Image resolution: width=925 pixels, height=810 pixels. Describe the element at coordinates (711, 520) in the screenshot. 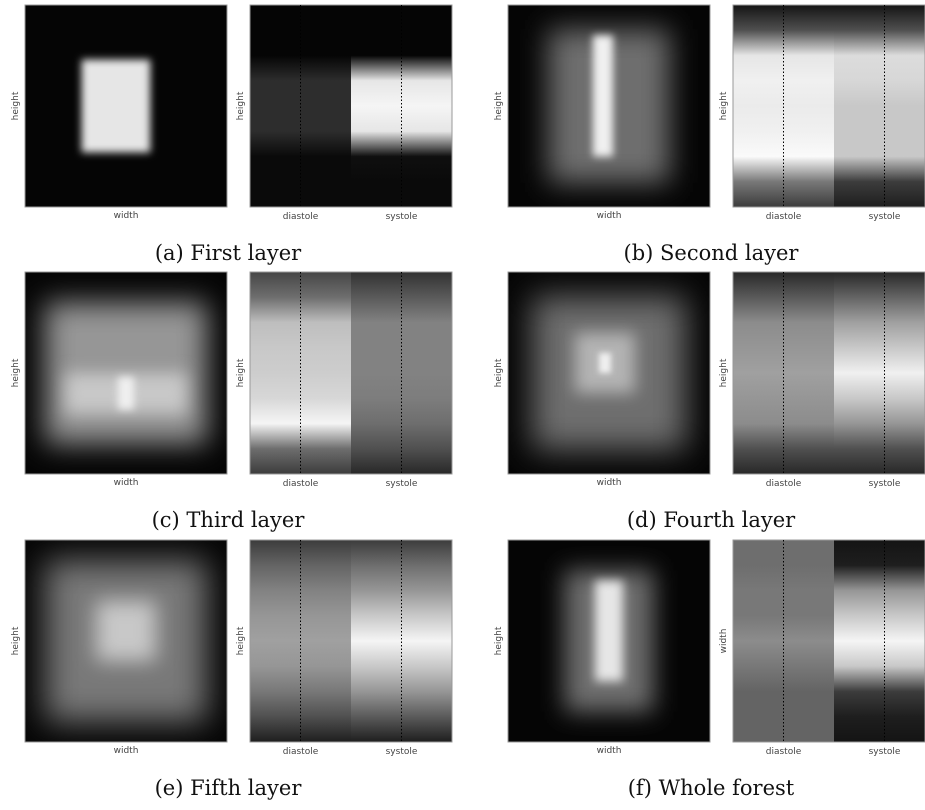

I see `caption: (d) Fourth layer` at that location.